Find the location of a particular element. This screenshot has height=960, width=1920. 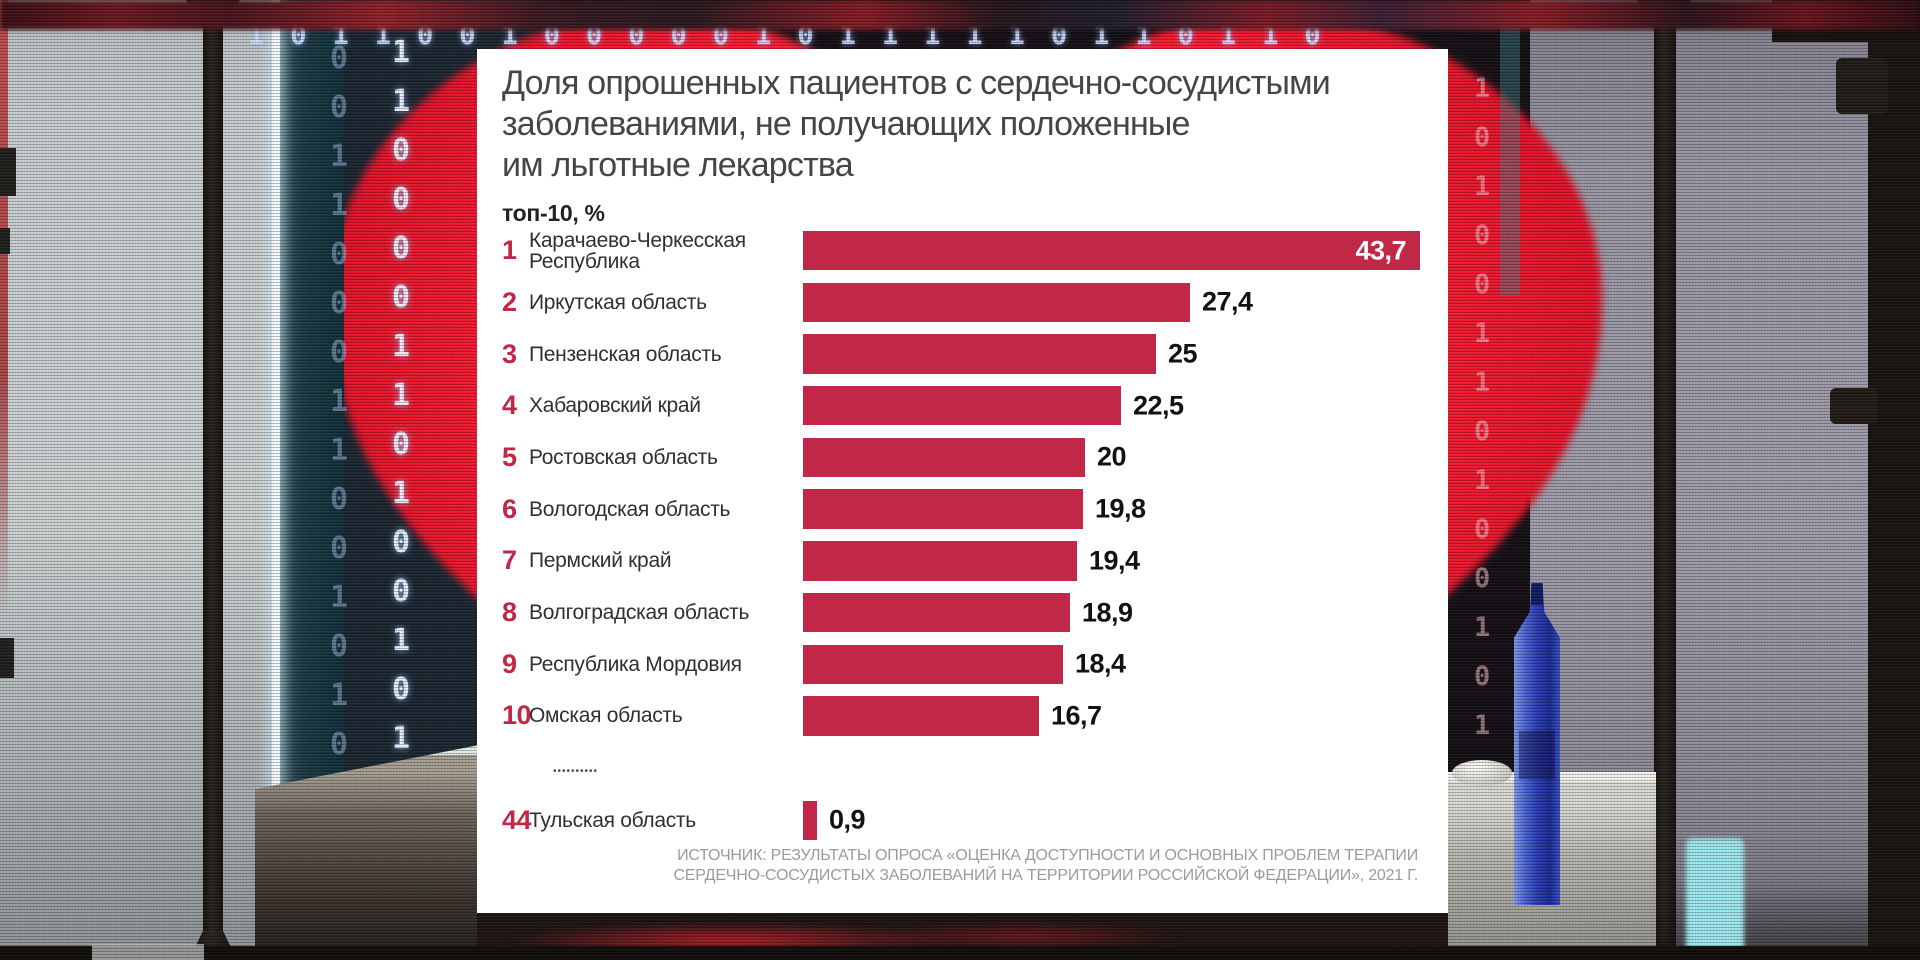

value-label: 19,8 is located at coordinates (1120, 508).